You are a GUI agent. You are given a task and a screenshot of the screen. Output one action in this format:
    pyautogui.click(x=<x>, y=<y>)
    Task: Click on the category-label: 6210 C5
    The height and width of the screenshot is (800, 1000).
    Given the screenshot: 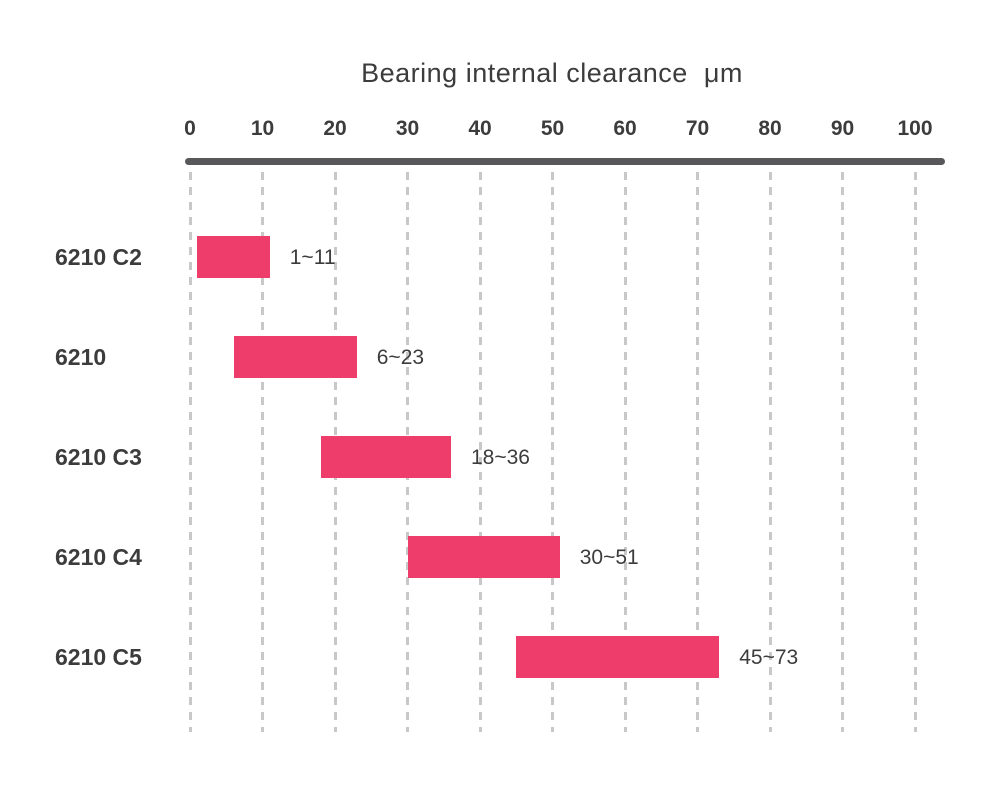 What is the action you would take?
    pyautogui.click(x=98, y=657)
    